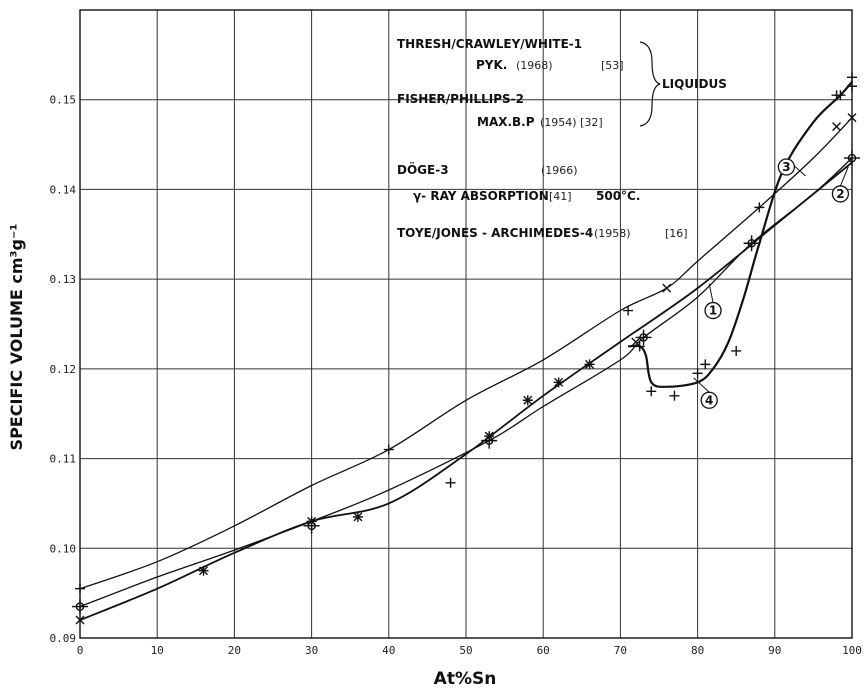 This screenshot has height=697, width=867. What do you see at coordinates (676, 233) in the screenshot?
I see `legend-entry-4-ref: [16]` at bounding box center [676, 233].